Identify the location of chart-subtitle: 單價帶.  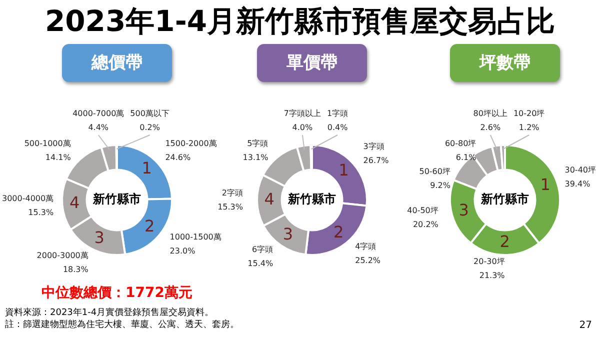
(312, 63).